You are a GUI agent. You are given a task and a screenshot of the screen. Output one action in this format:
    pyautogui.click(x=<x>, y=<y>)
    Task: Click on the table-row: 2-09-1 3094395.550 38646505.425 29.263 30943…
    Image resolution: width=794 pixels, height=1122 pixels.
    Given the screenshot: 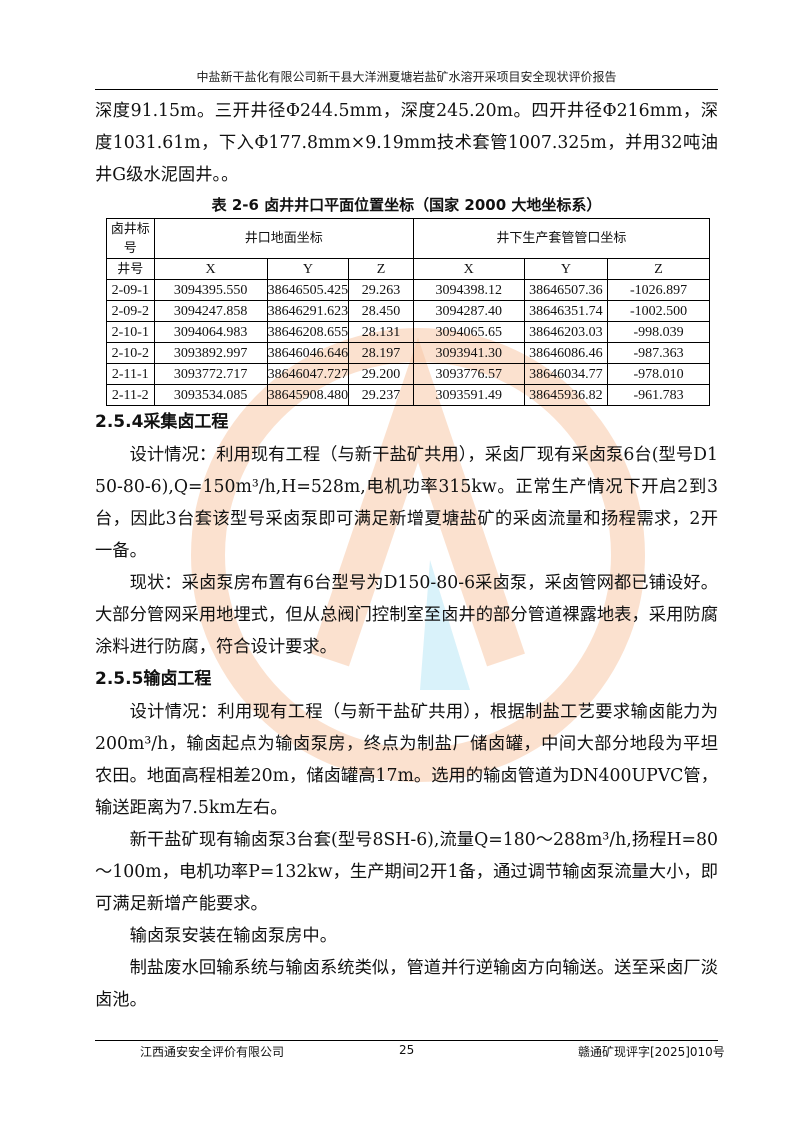 What is the action you would take?
    pyautogui.click(x=408, y=290)
    